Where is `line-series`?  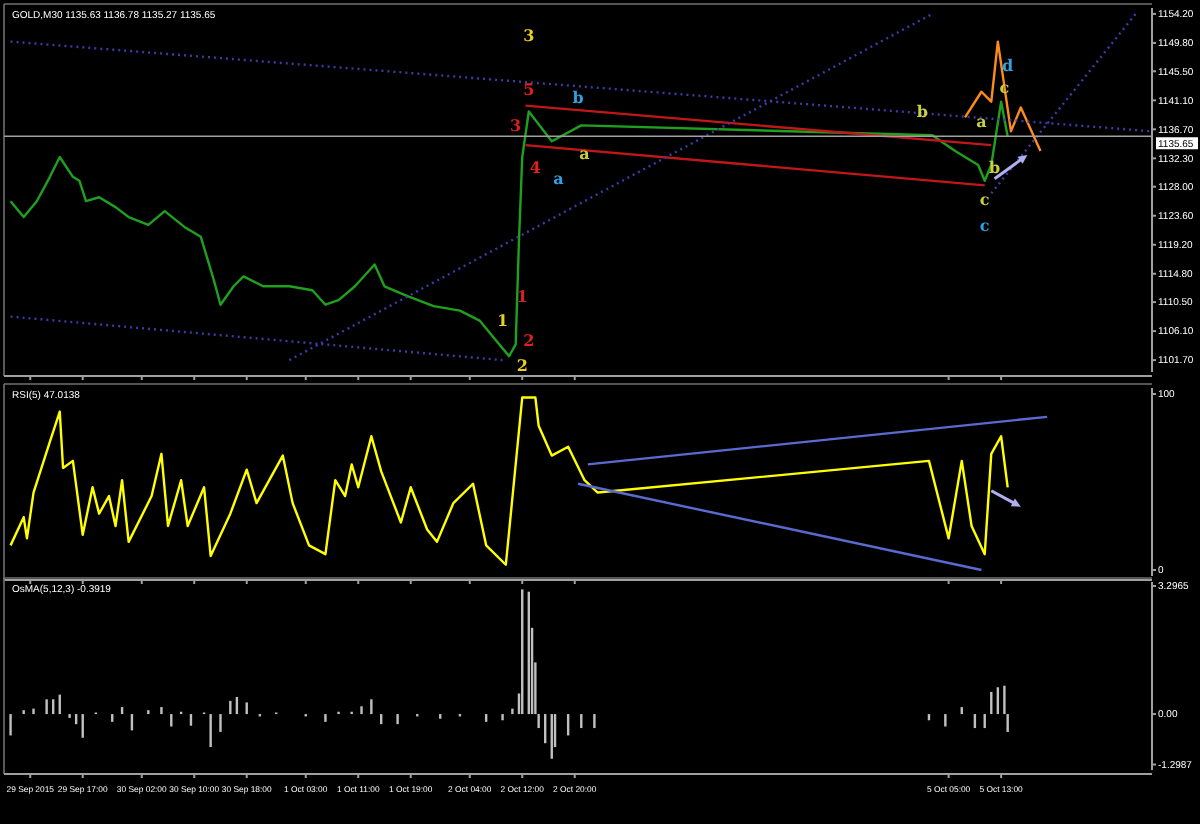
line-series is located at coordinates (1002, 96).